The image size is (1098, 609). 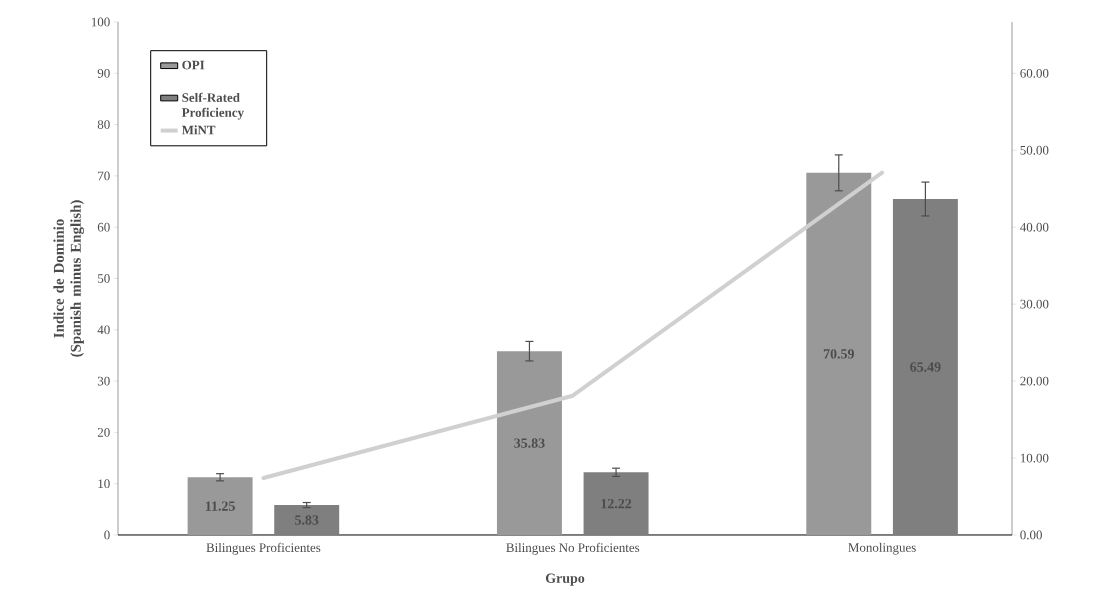 I want to click on data-label: 11.25, so click(x=220, y=506).